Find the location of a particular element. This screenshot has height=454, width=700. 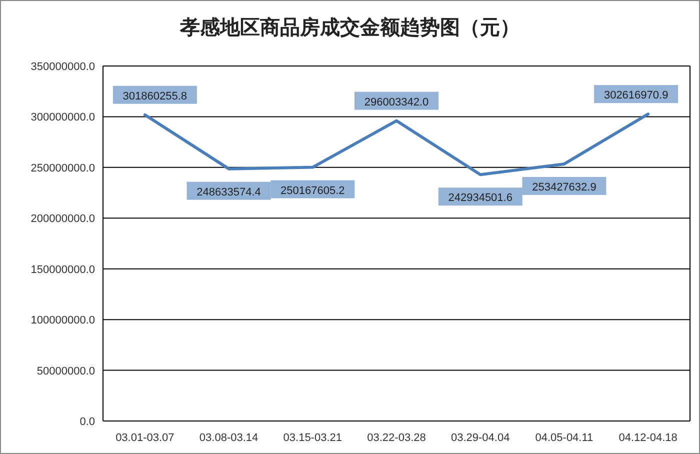

x-tick-label: 03.29-04.04 is located at coordinates (480, 438).